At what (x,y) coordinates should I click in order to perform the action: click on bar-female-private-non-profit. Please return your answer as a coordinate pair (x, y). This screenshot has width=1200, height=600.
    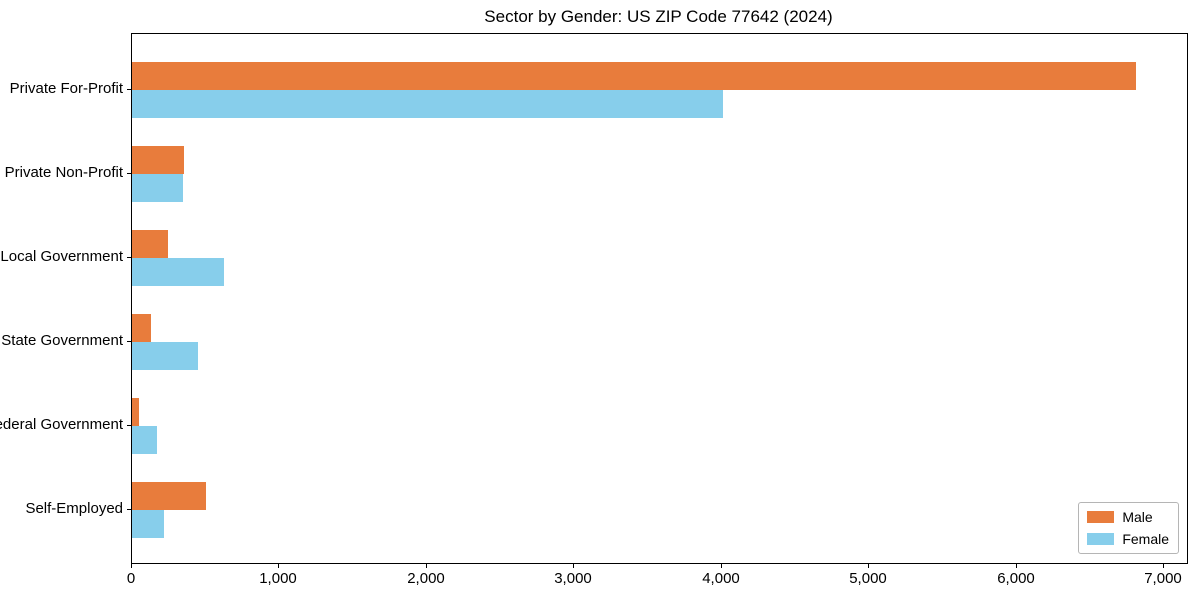
    Looking at the image, I should click on (157, 187).